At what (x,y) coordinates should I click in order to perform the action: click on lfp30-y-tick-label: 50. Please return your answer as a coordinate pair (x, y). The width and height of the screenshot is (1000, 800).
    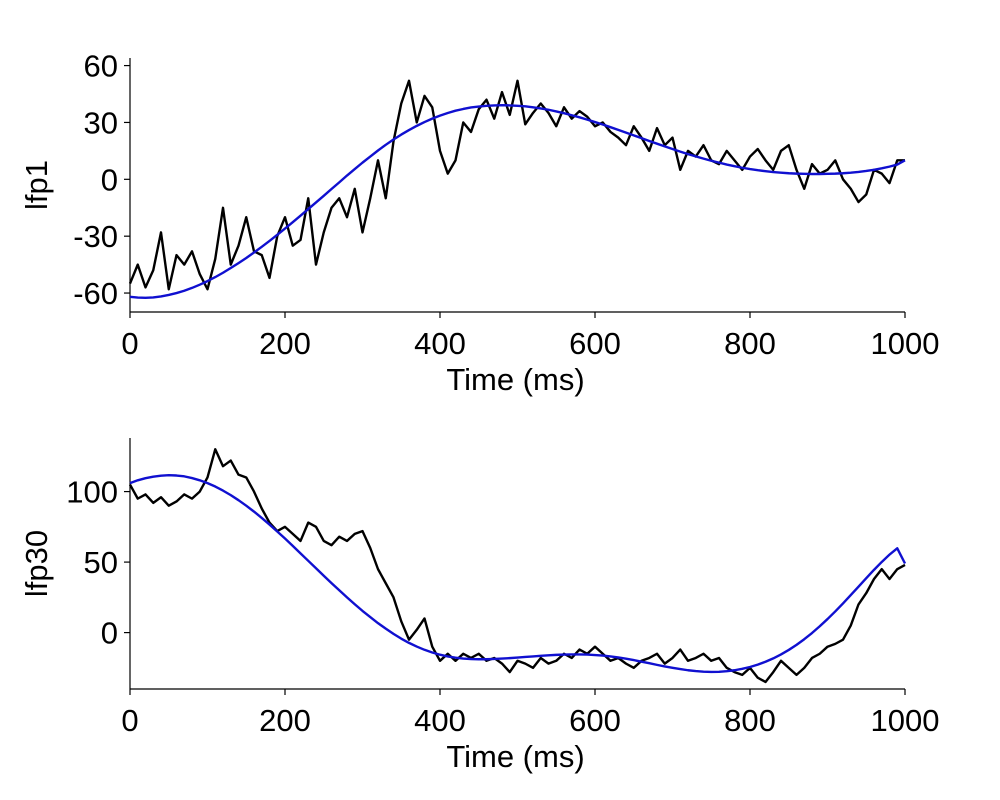
    Looking at the image, I should click on (101, 562).